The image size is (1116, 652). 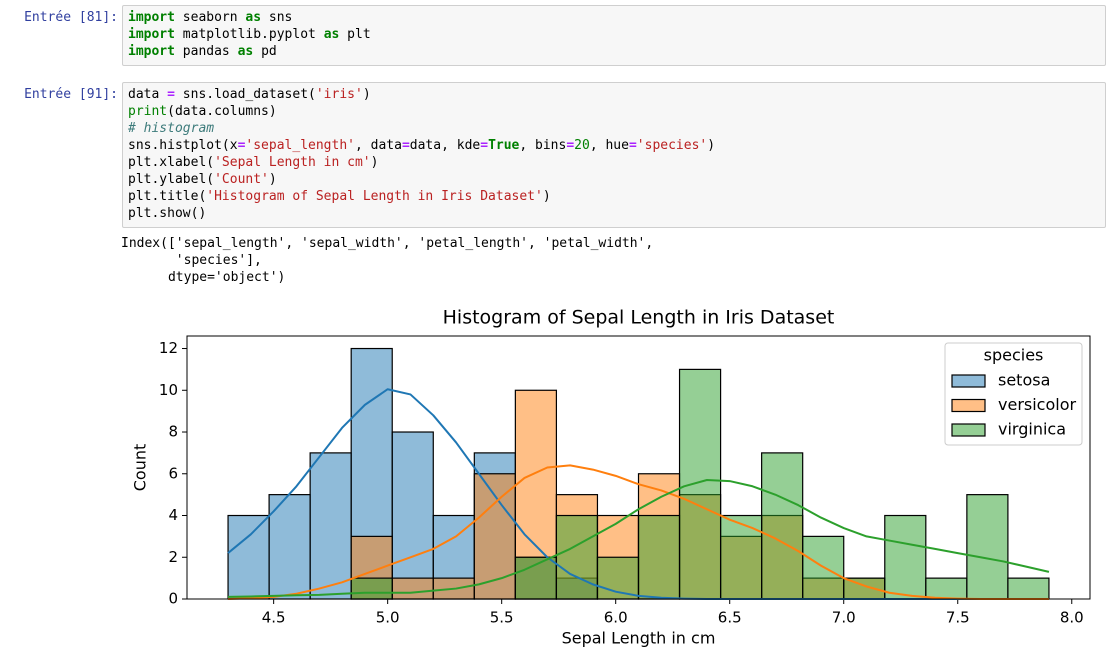 I want to click on code-token: seaborn, so click(x=210, y=17).